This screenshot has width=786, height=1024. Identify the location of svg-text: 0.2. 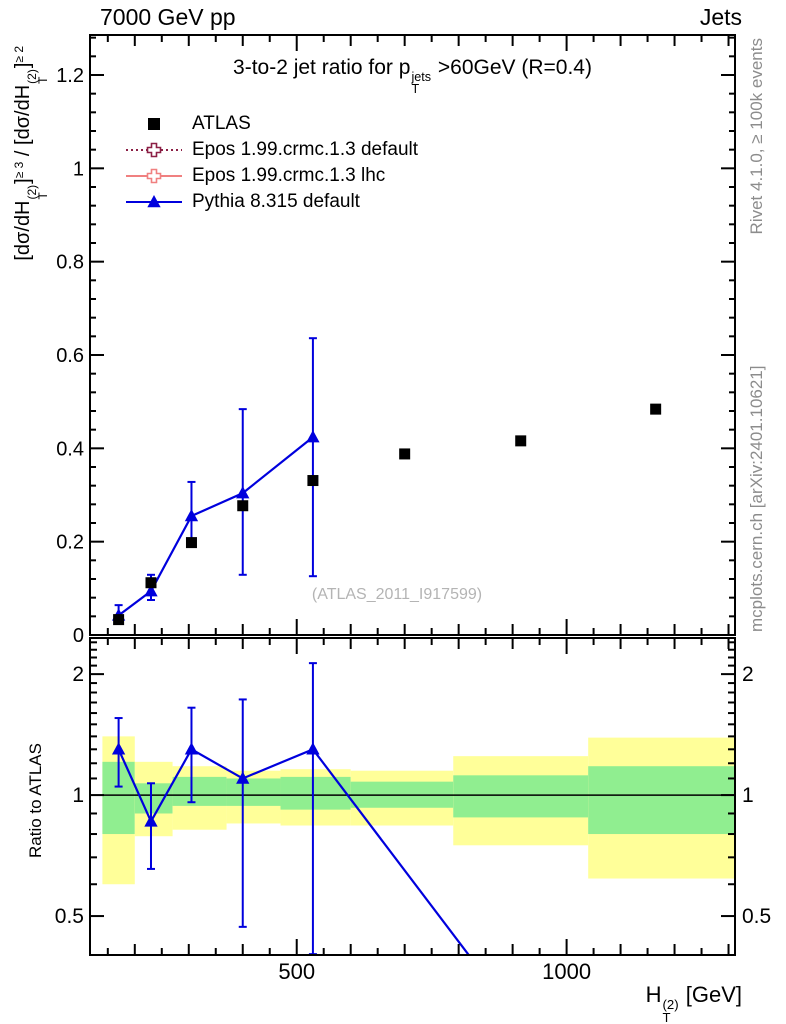
(70, 543).